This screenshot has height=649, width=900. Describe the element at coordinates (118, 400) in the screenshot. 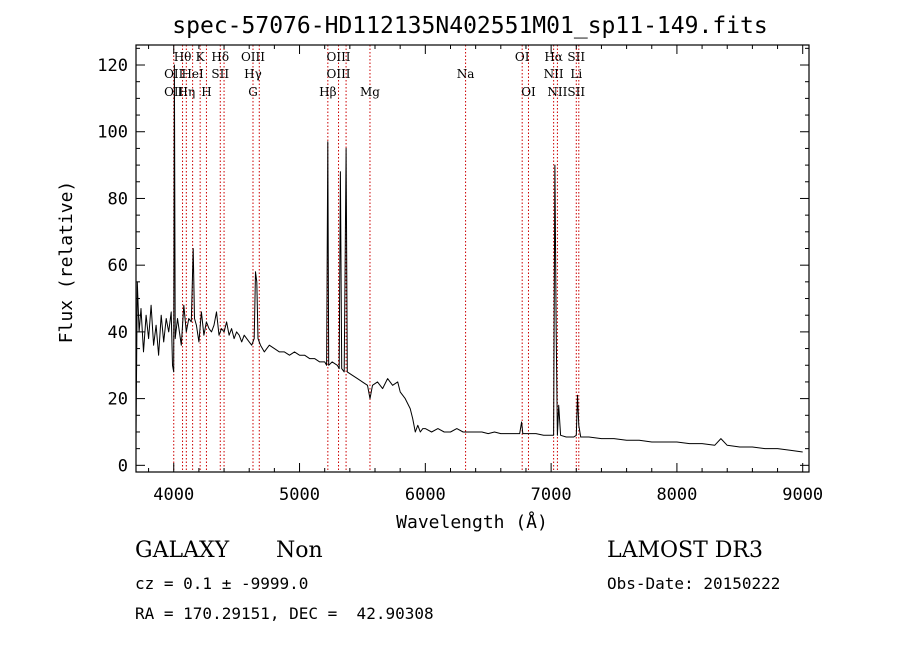

I see `y-tick-label: 20` at that location.